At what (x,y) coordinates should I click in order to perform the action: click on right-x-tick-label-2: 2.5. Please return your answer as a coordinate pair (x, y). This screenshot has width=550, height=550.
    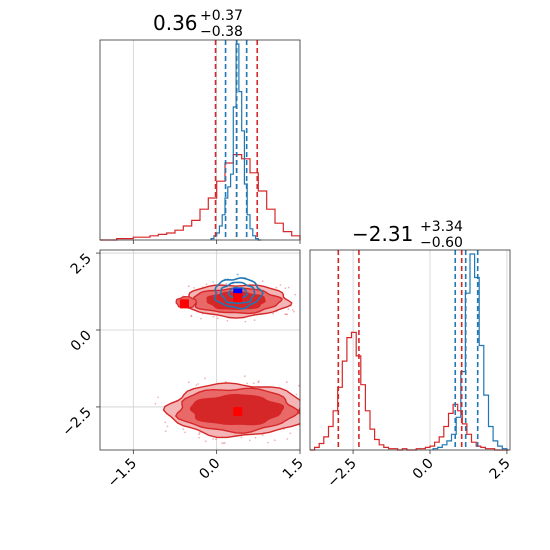
    Looking at the image, I should click on (500, 469).